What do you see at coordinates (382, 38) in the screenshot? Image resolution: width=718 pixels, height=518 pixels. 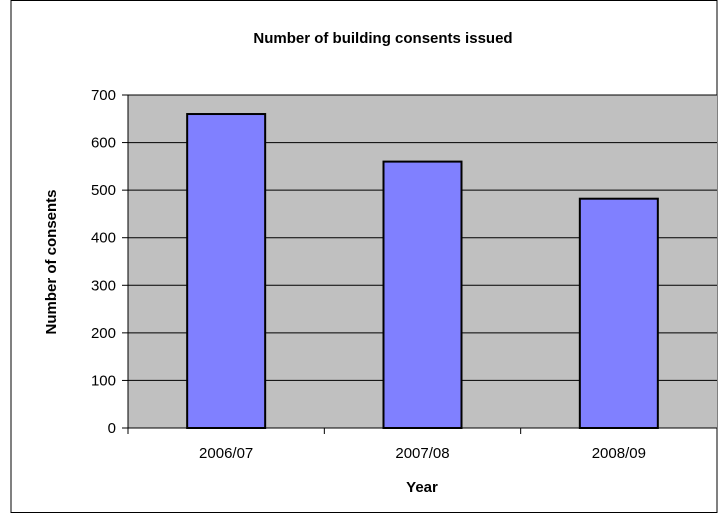 I see `chart-title: Number of building consents issued` at bounding box center [382, 38].